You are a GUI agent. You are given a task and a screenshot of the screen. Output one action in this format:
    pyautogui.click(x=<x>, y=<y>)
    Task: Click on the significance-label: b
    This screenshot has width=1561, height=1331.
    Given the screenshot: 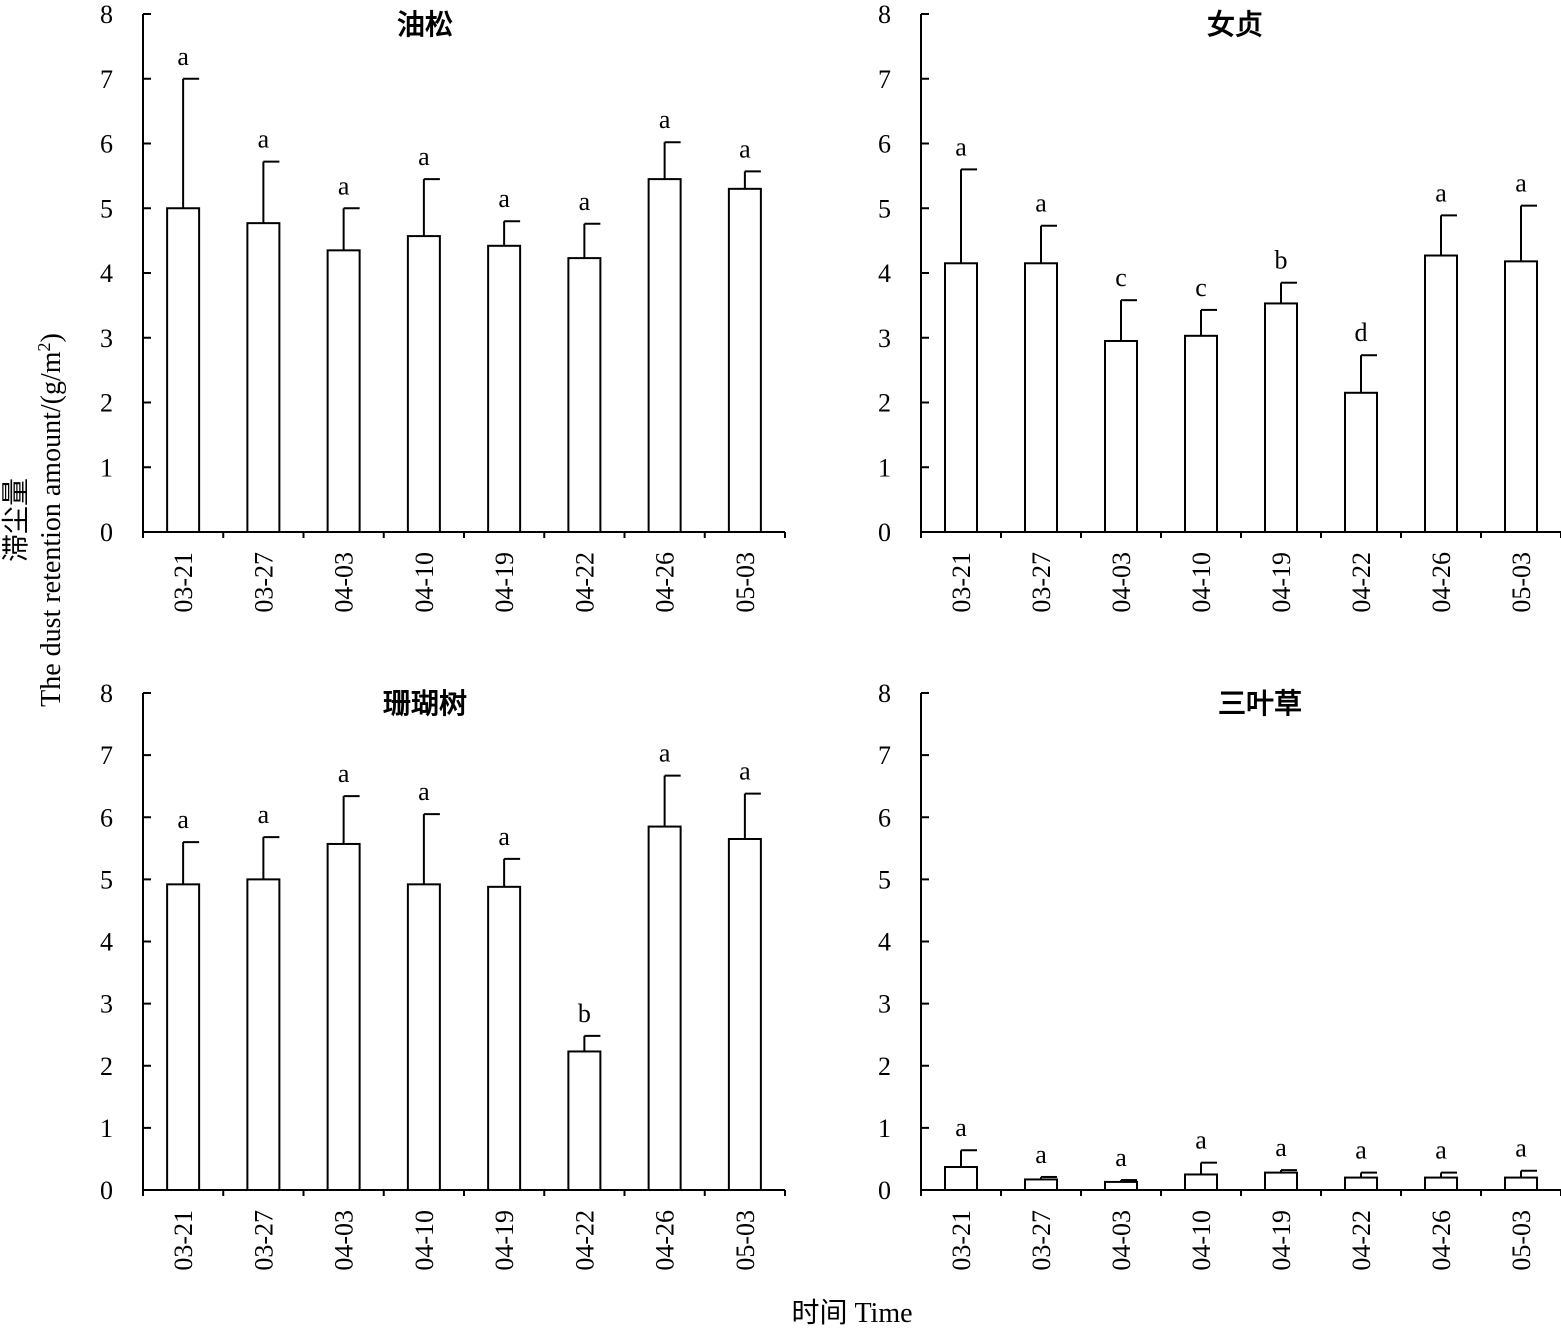 What is the action you would take?
    pyautogui.click(x=1281, y=260)
    